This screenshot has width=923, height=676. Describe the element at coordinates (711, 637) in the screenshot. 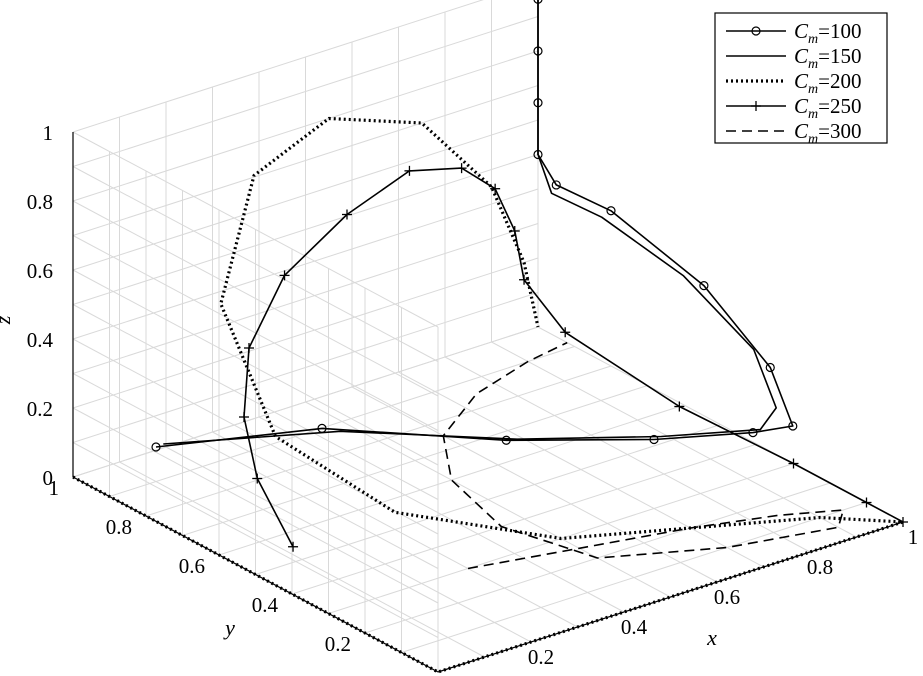

I see `x-axis-label: x` at that location.